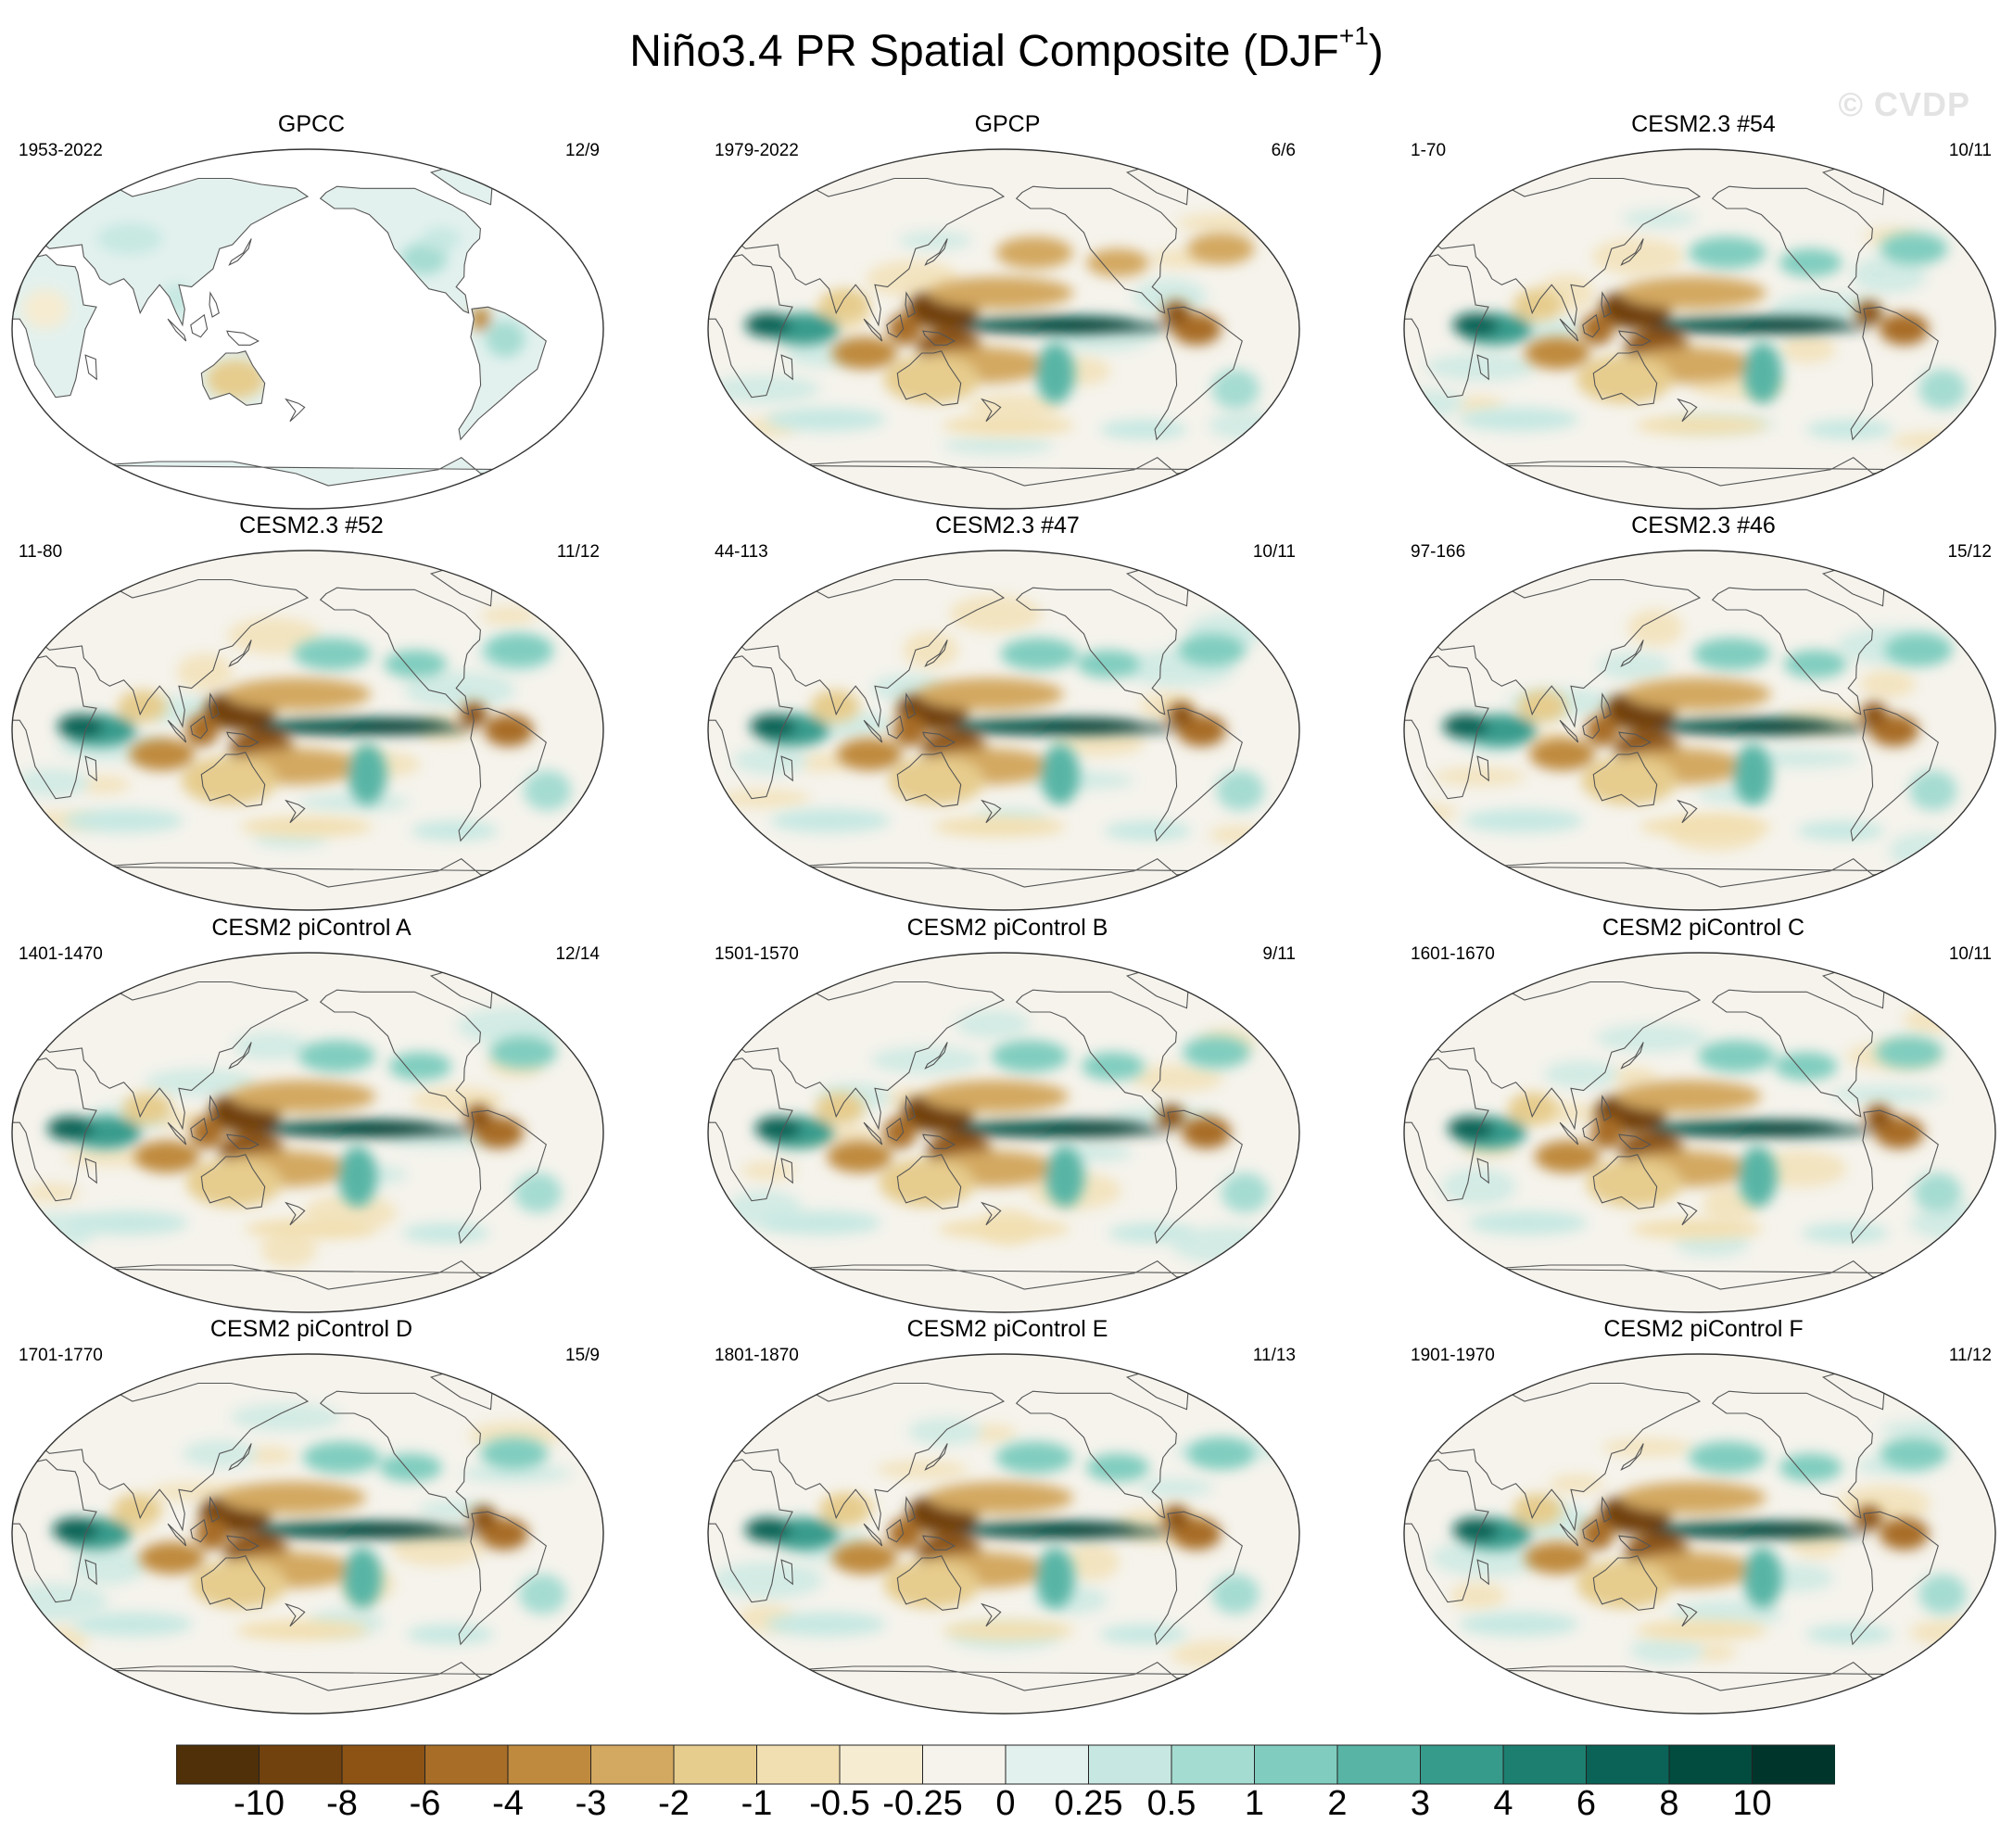  What do you see at coordinates (311, 1329) in the screenshot?
I see `panel-title: CESM2 piControl D` at bounding box center [311, 1329].